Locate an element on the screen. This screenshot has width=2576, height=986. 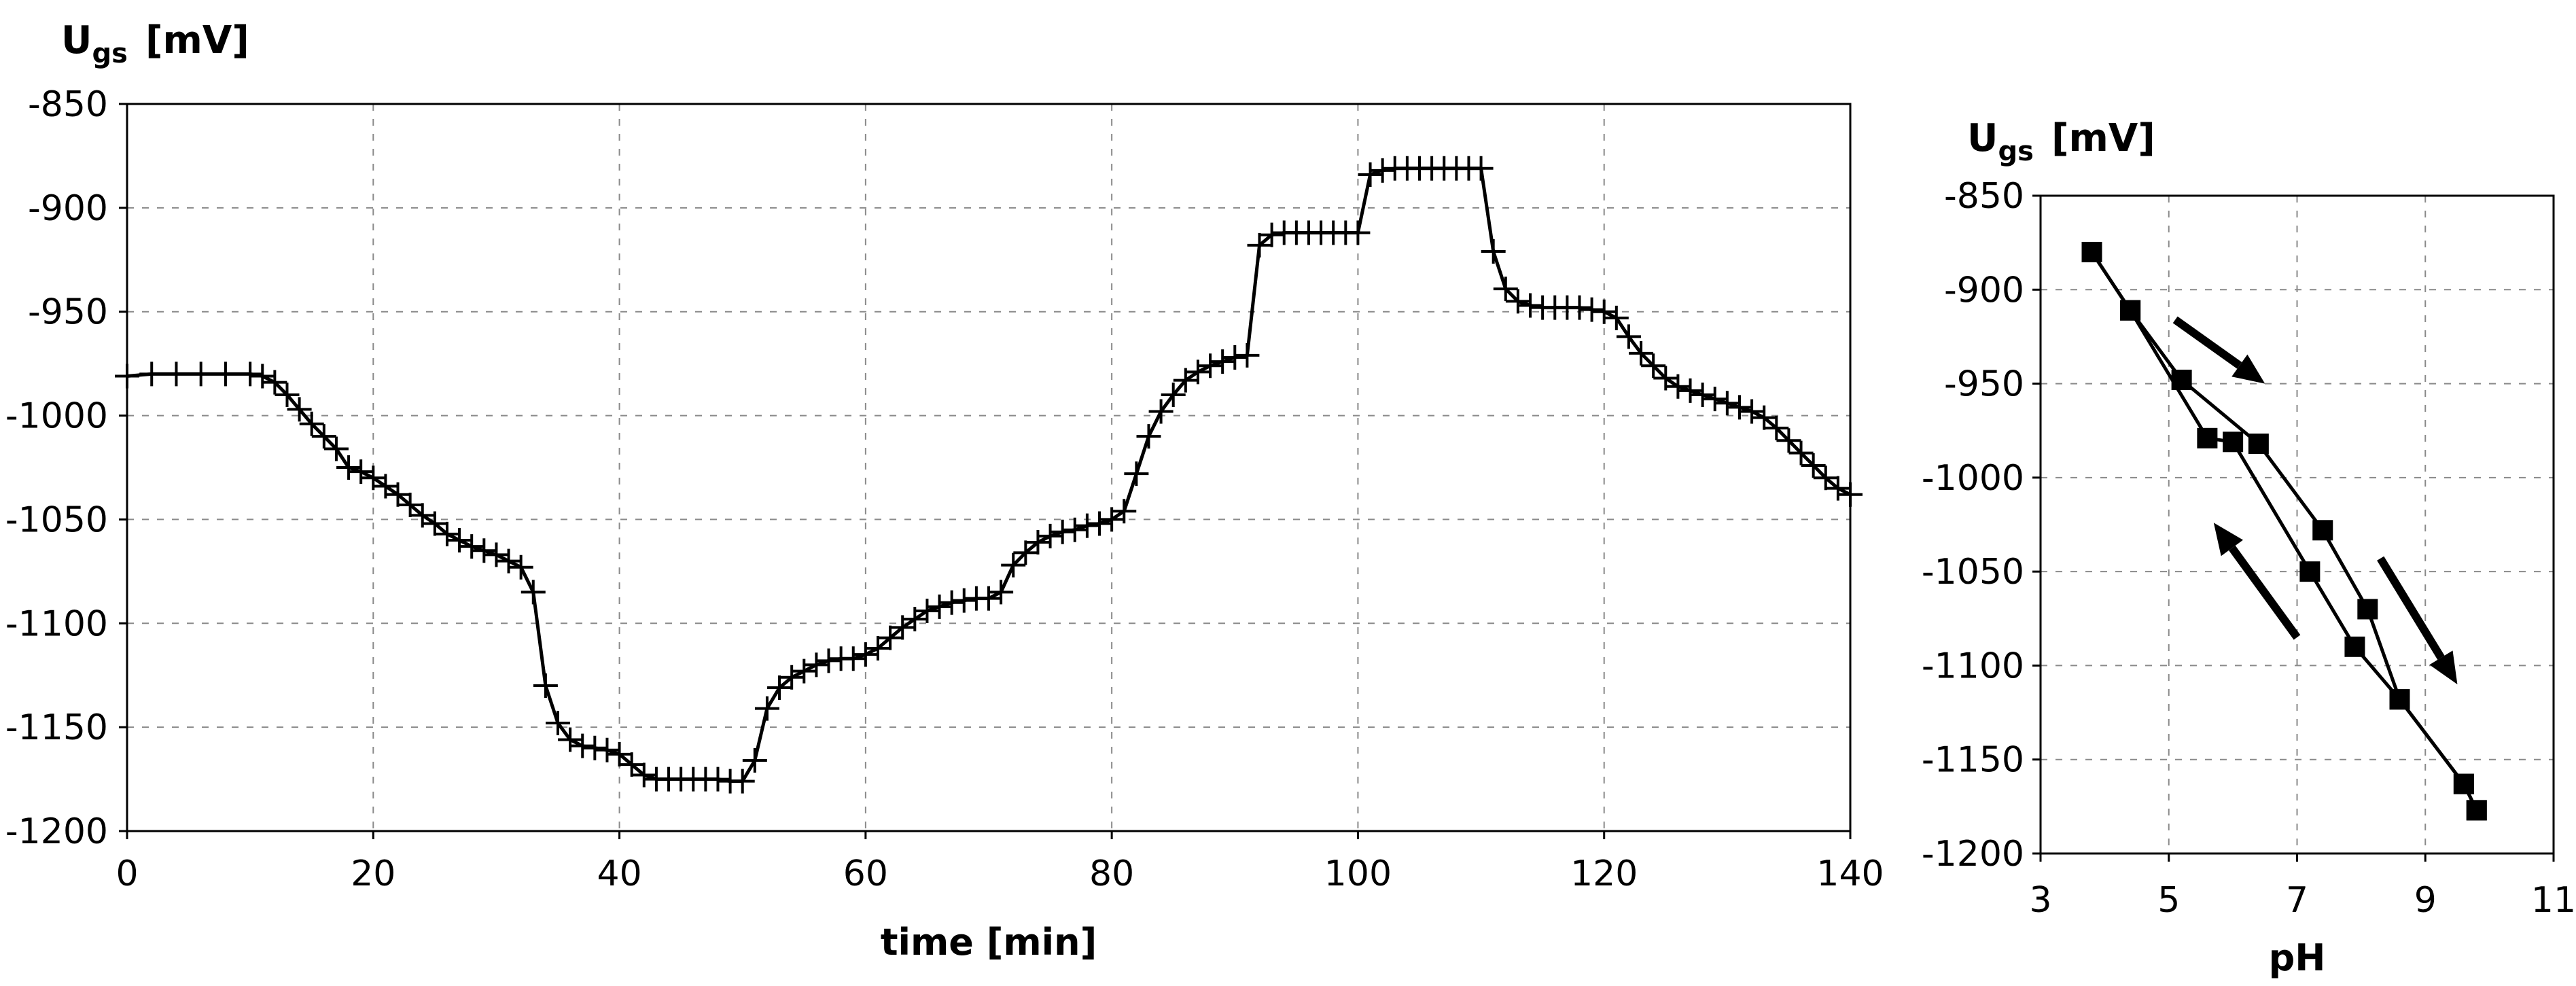
x-tick-label: 0 is located at coordinates (127, 873).